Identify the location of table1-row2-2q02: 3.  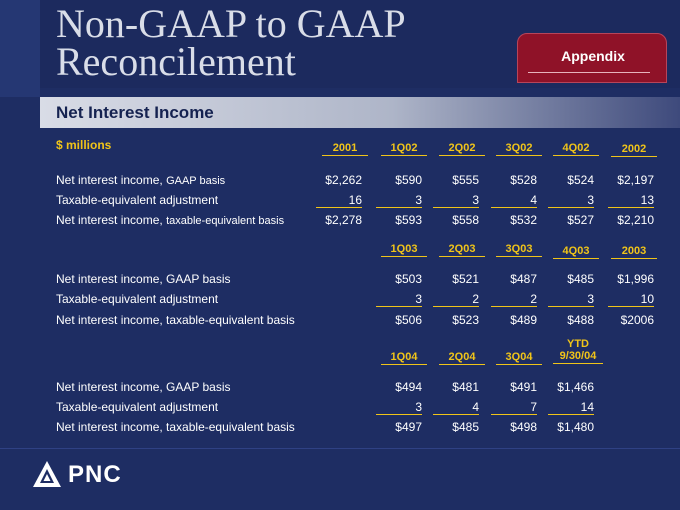
(456, 200).